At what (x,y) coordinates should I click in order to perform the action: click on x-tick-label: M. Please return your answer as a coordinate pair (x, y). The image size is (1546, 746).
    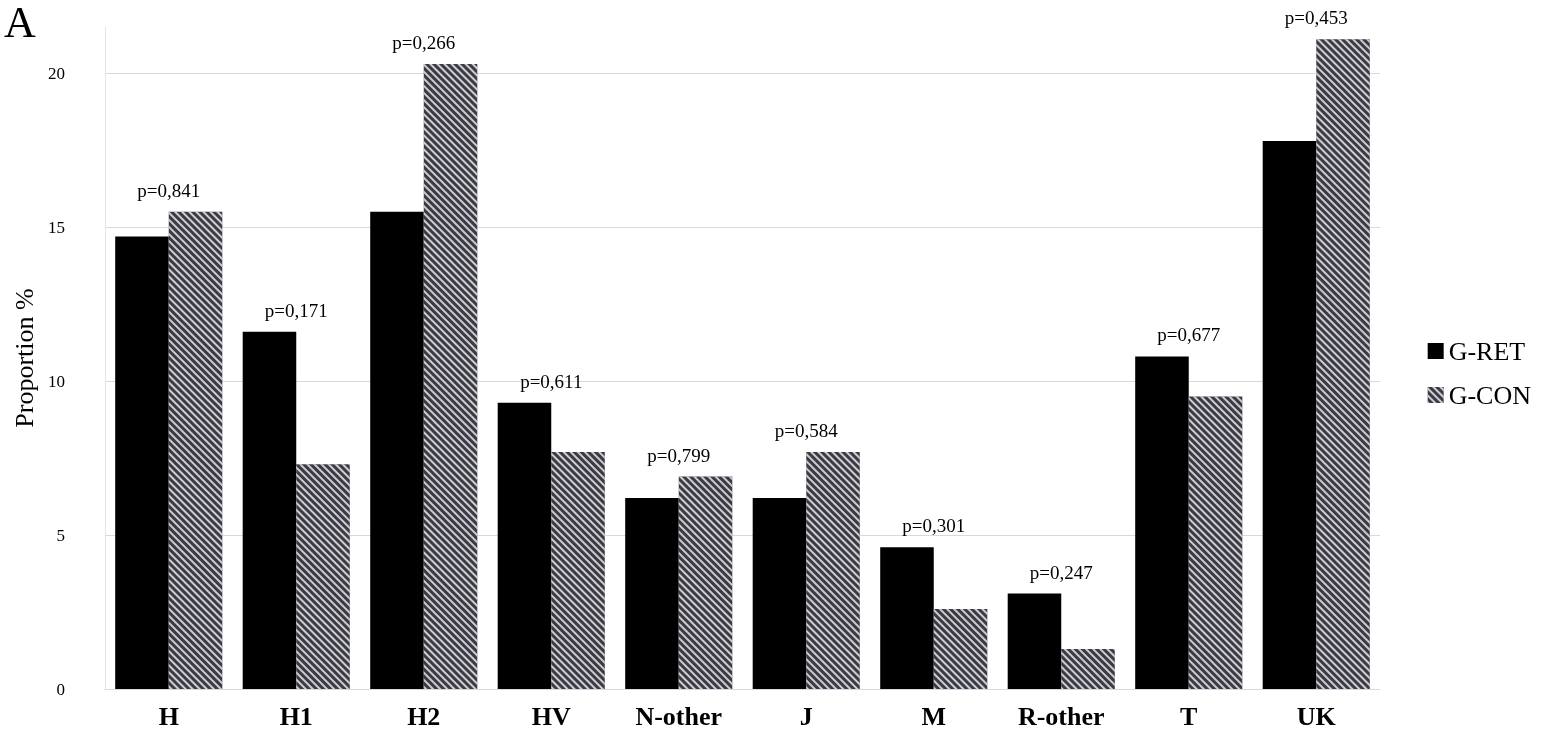
    Looking at the image, I should click on (934, 716).